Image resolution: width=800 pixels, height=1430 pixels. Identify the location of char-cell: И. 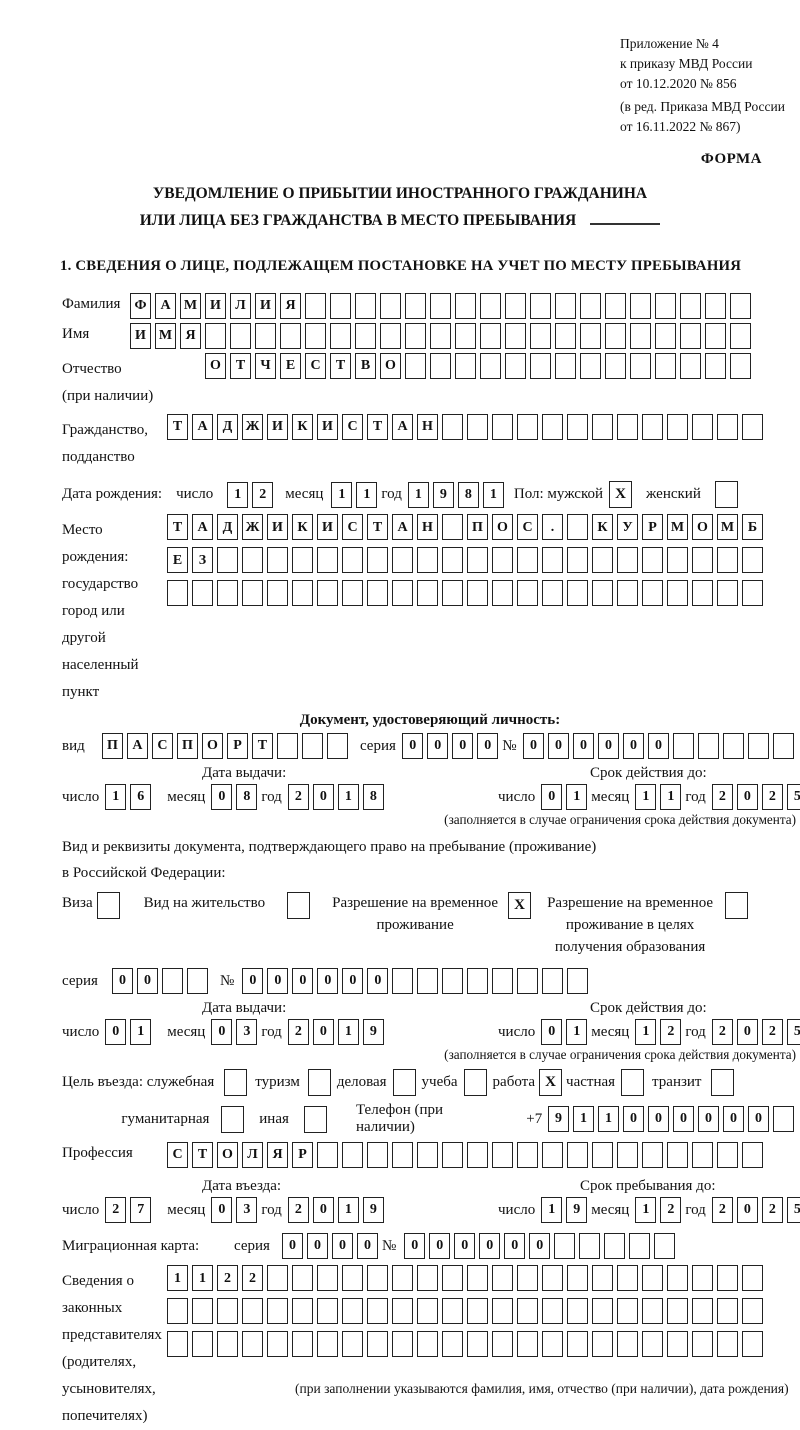
(215, 306).